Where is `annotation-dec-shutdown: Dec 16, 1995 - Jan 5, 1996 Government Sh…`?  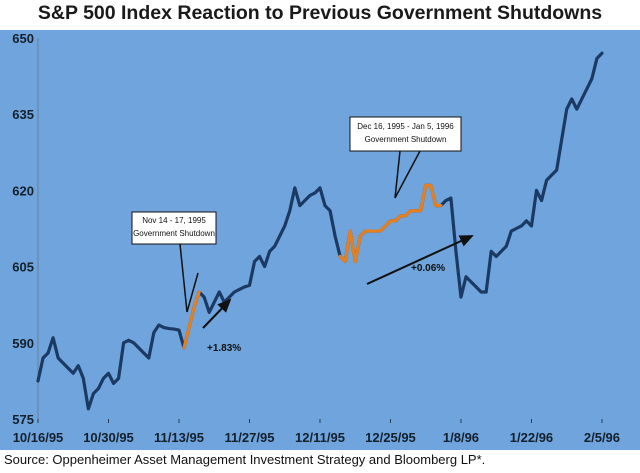
annotation-dec-shutdown: Dec 16, 1995 - Jan 5, 1996 Government Sh… is located at coordinates (405, 157).